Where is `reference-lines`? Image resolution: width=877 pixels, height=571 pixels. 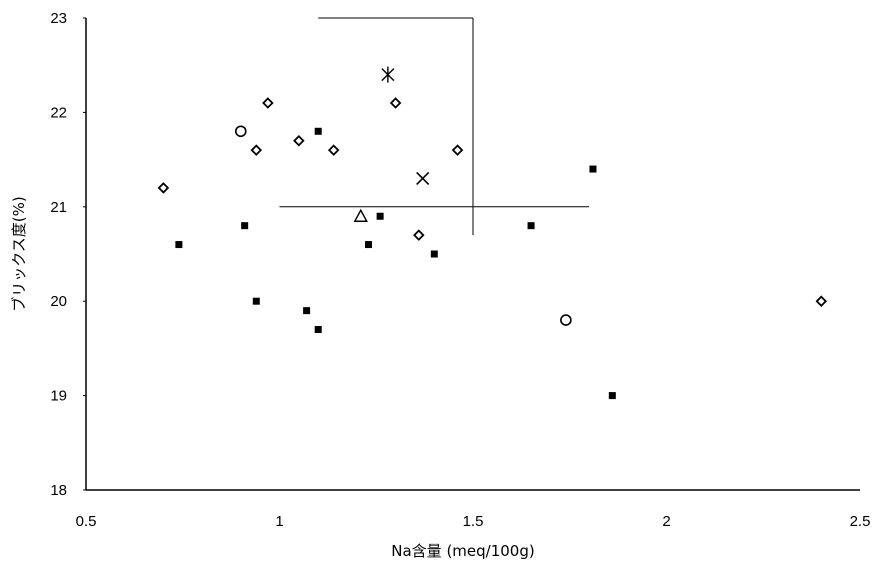
reference-lines is located at coordinates (434, 126).